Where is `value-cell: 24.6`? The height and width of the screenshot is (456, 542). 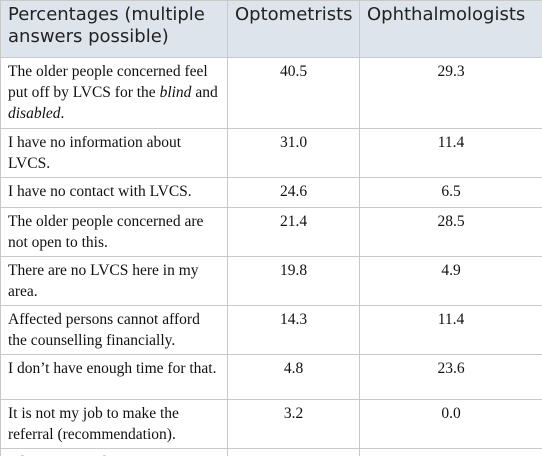
value-cell: 24.6 is located at coordinates (293, 192).